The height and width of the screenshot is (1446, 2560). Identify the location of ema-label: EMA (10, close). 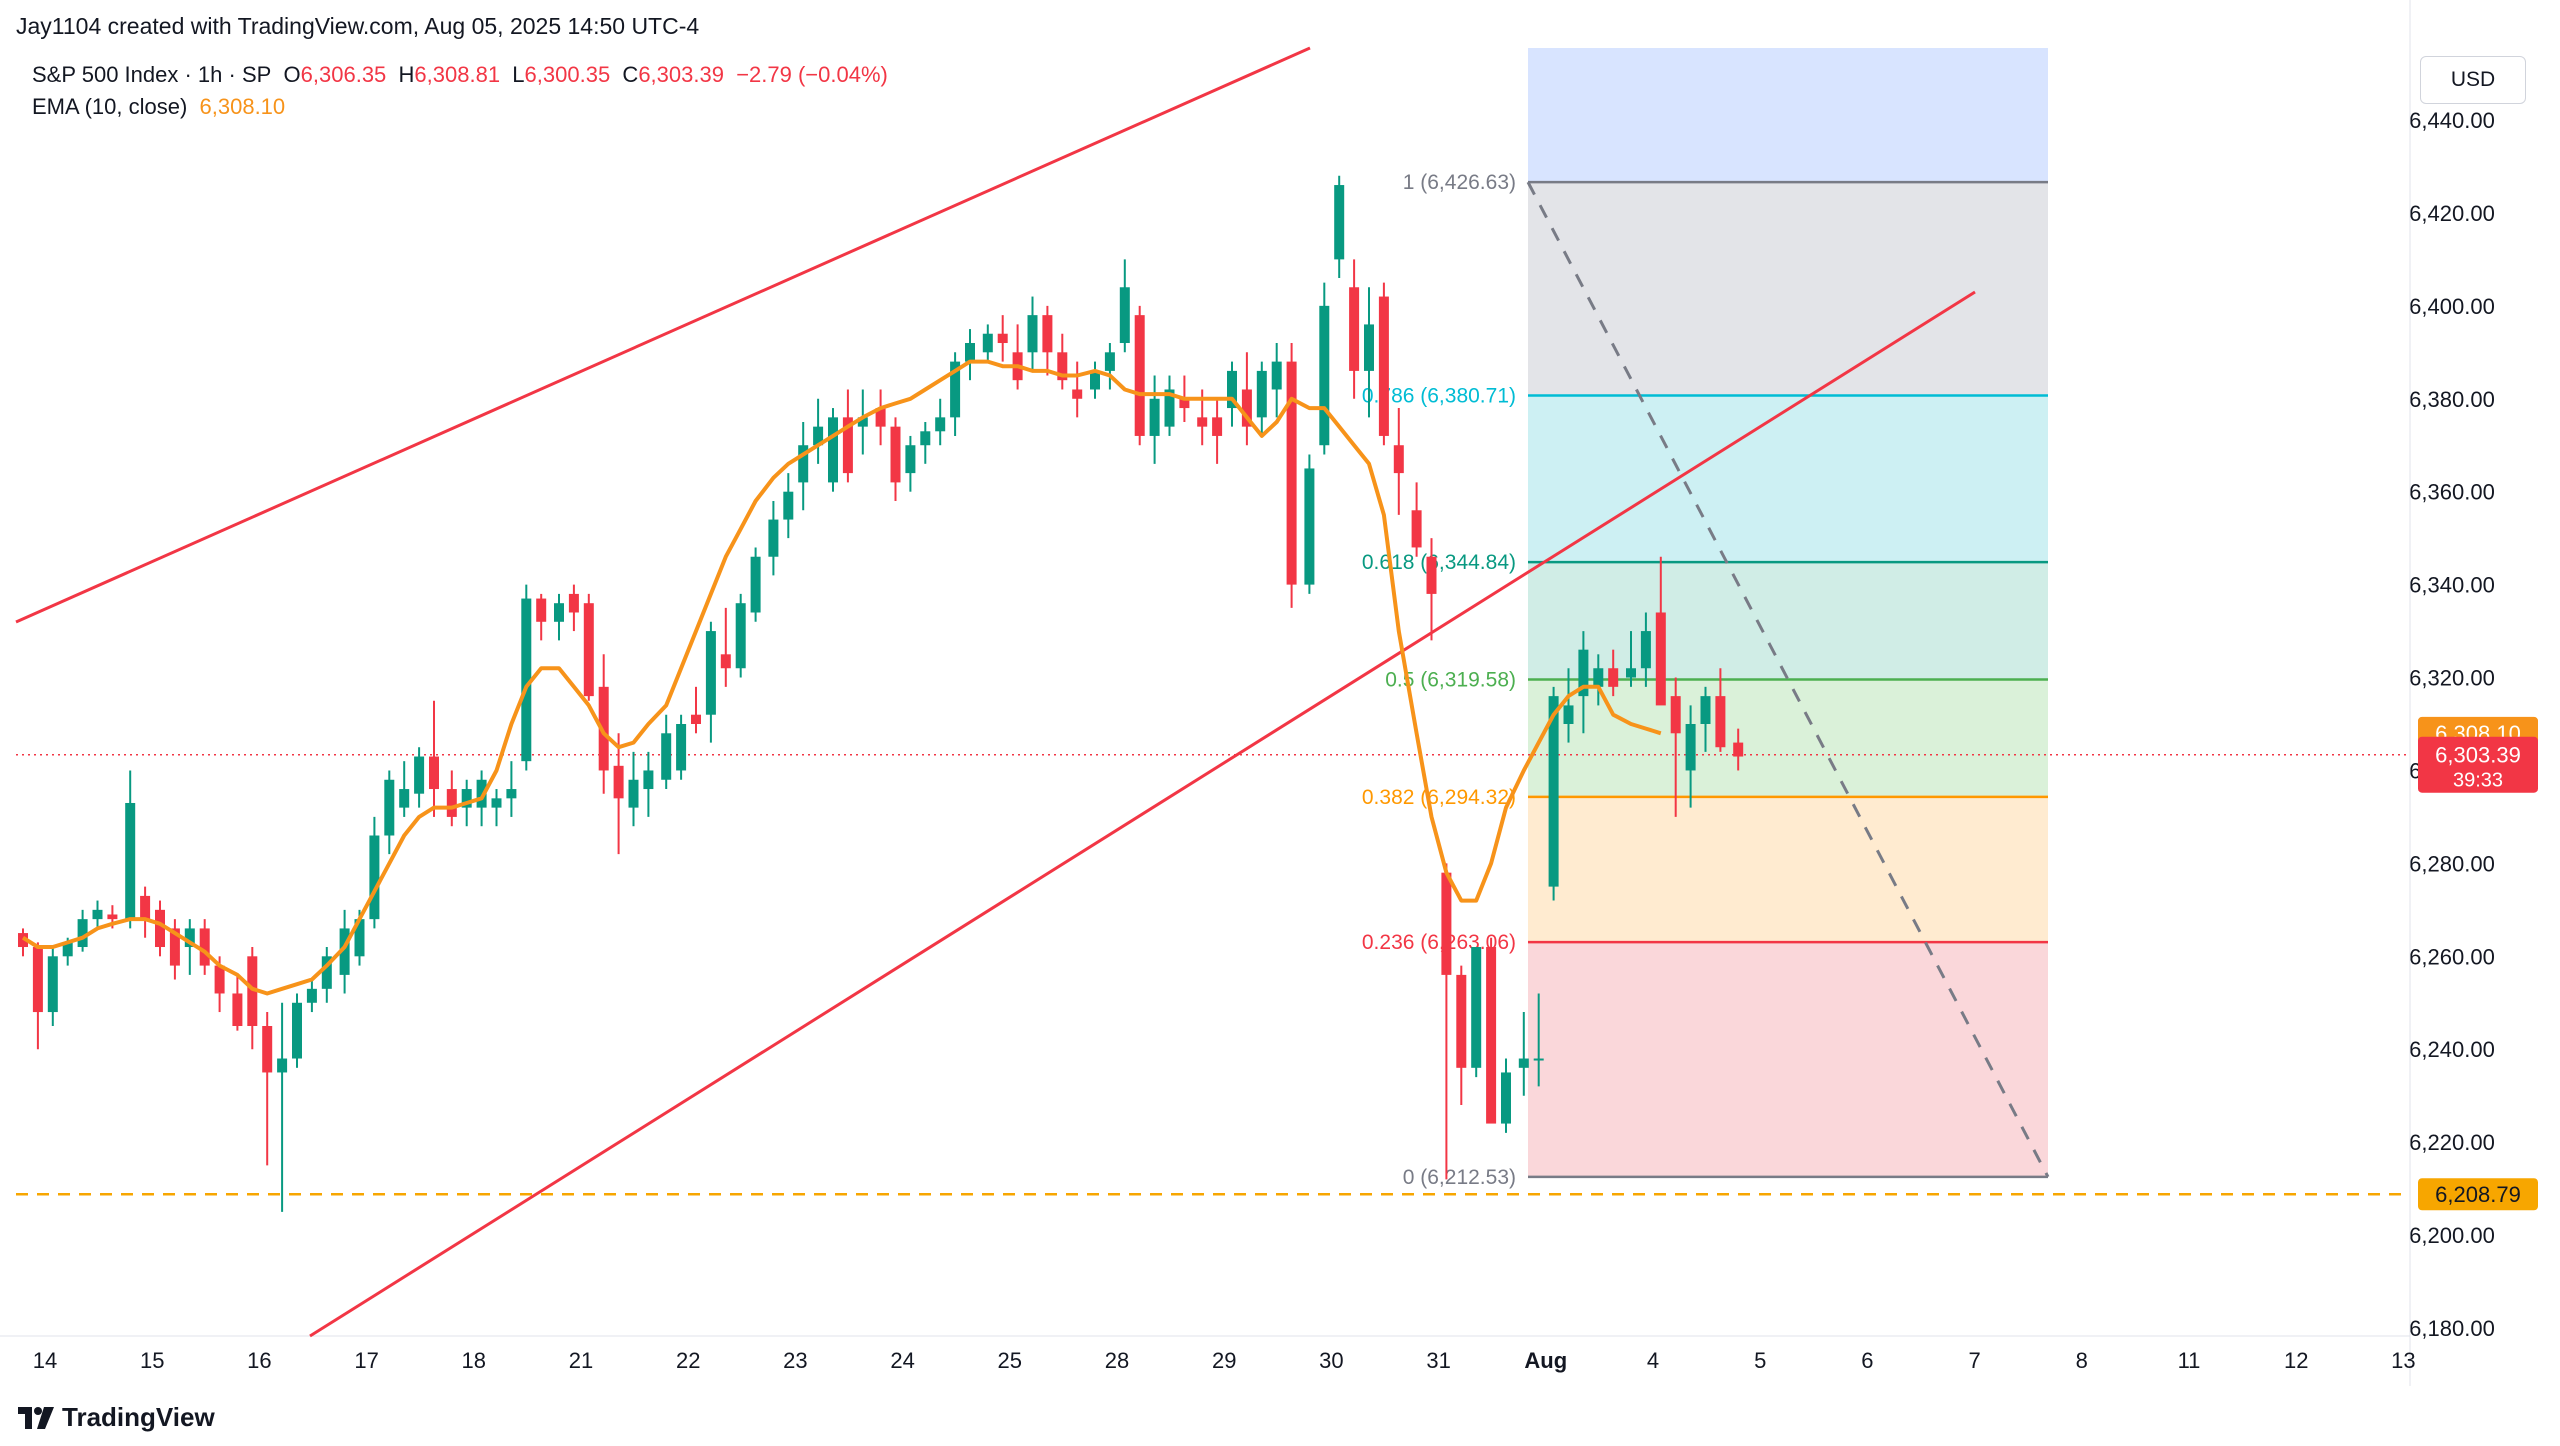
(110, 106).